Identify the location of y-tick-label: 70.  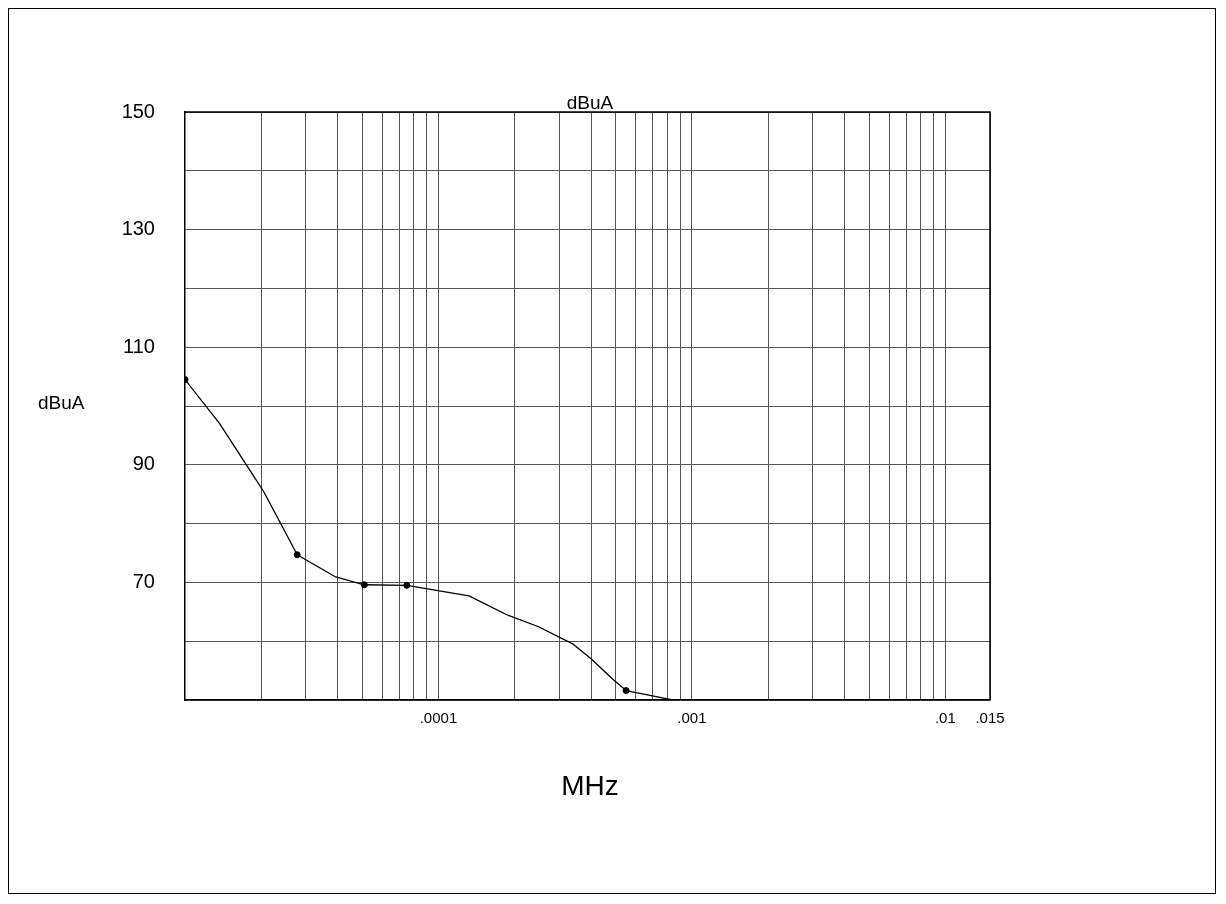
(143, 580).